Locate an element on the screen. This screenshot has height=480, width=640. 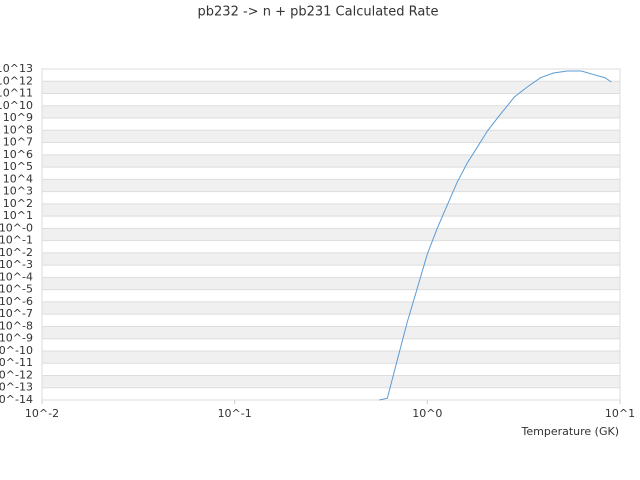
y-tick-label: 10^-1 is located at coordinates (16, 240).